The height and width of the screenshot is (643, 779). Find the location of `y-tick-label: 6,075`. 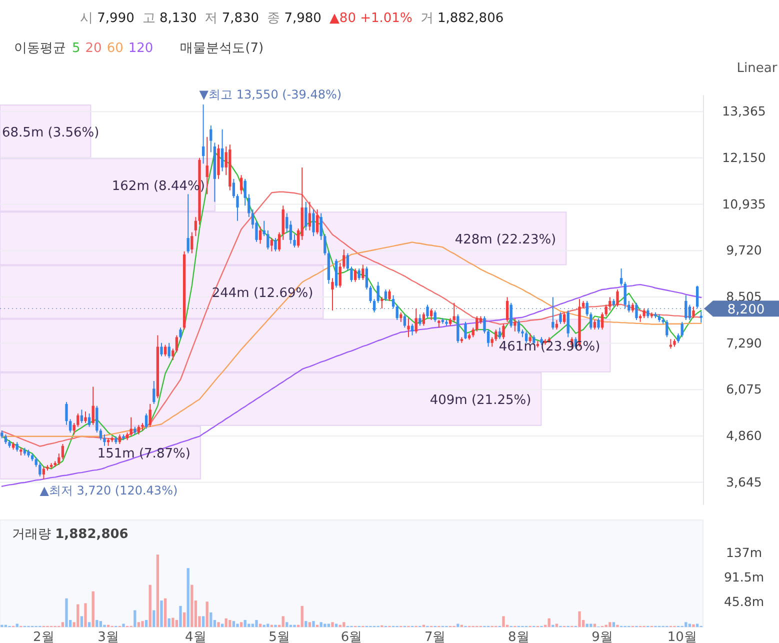

y-tick-label: 6,075 is located at coordinates (744, 389).